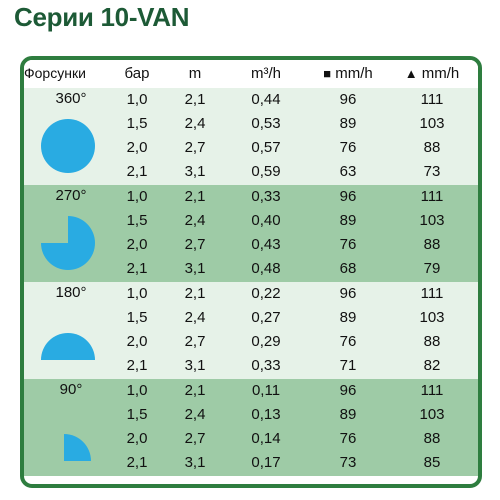  I want to click on page-title: Серии 10-VAN, so click(102, 17).